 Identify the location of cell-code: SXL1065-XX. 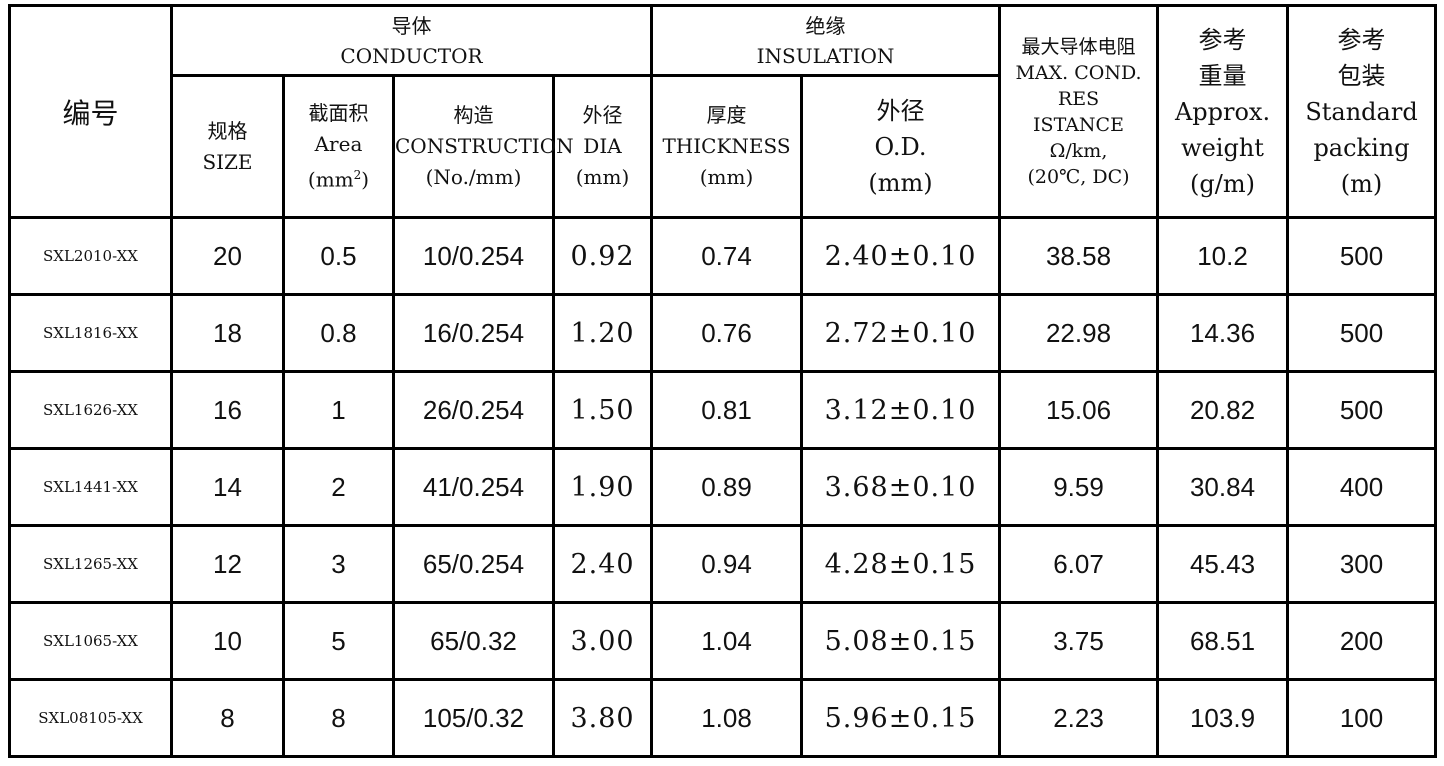
(90, 641).